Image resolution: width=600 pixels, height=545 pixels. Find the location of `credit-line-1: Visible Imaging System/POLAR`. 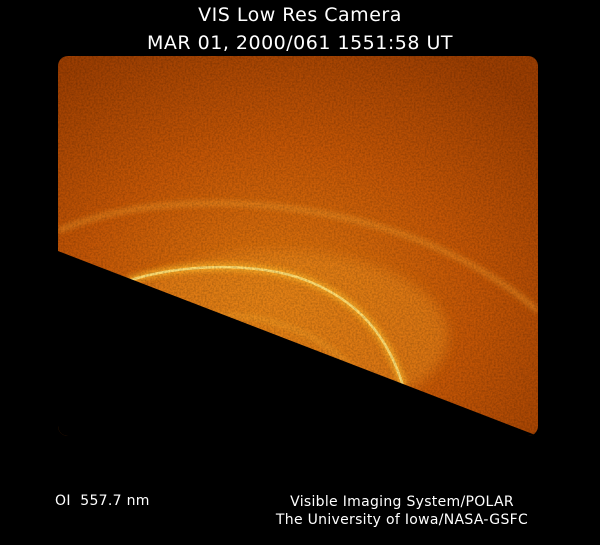

credit-line-1: Visible Imaging System/POLAR is located at coordinates (402, 502).